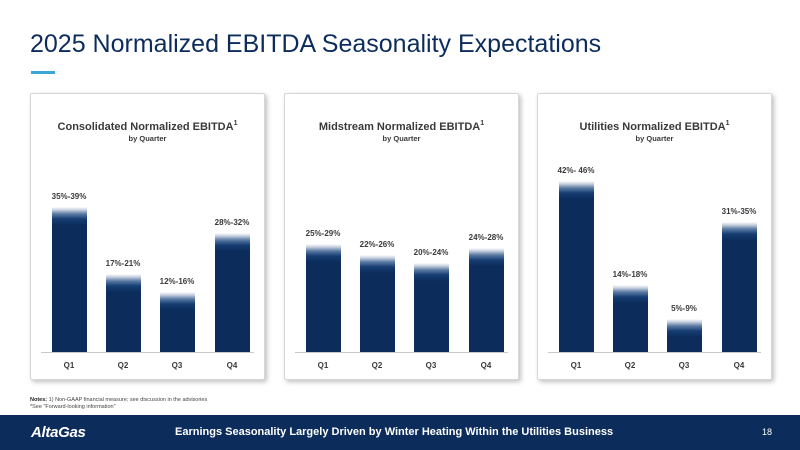 The height and width of the screenshot is (450, 800). What do you see at coordinates (401, 126) in the screenshot?
I see `chart-title: Midstream Normalized EBITDA1` at bounding box center [401, 126].